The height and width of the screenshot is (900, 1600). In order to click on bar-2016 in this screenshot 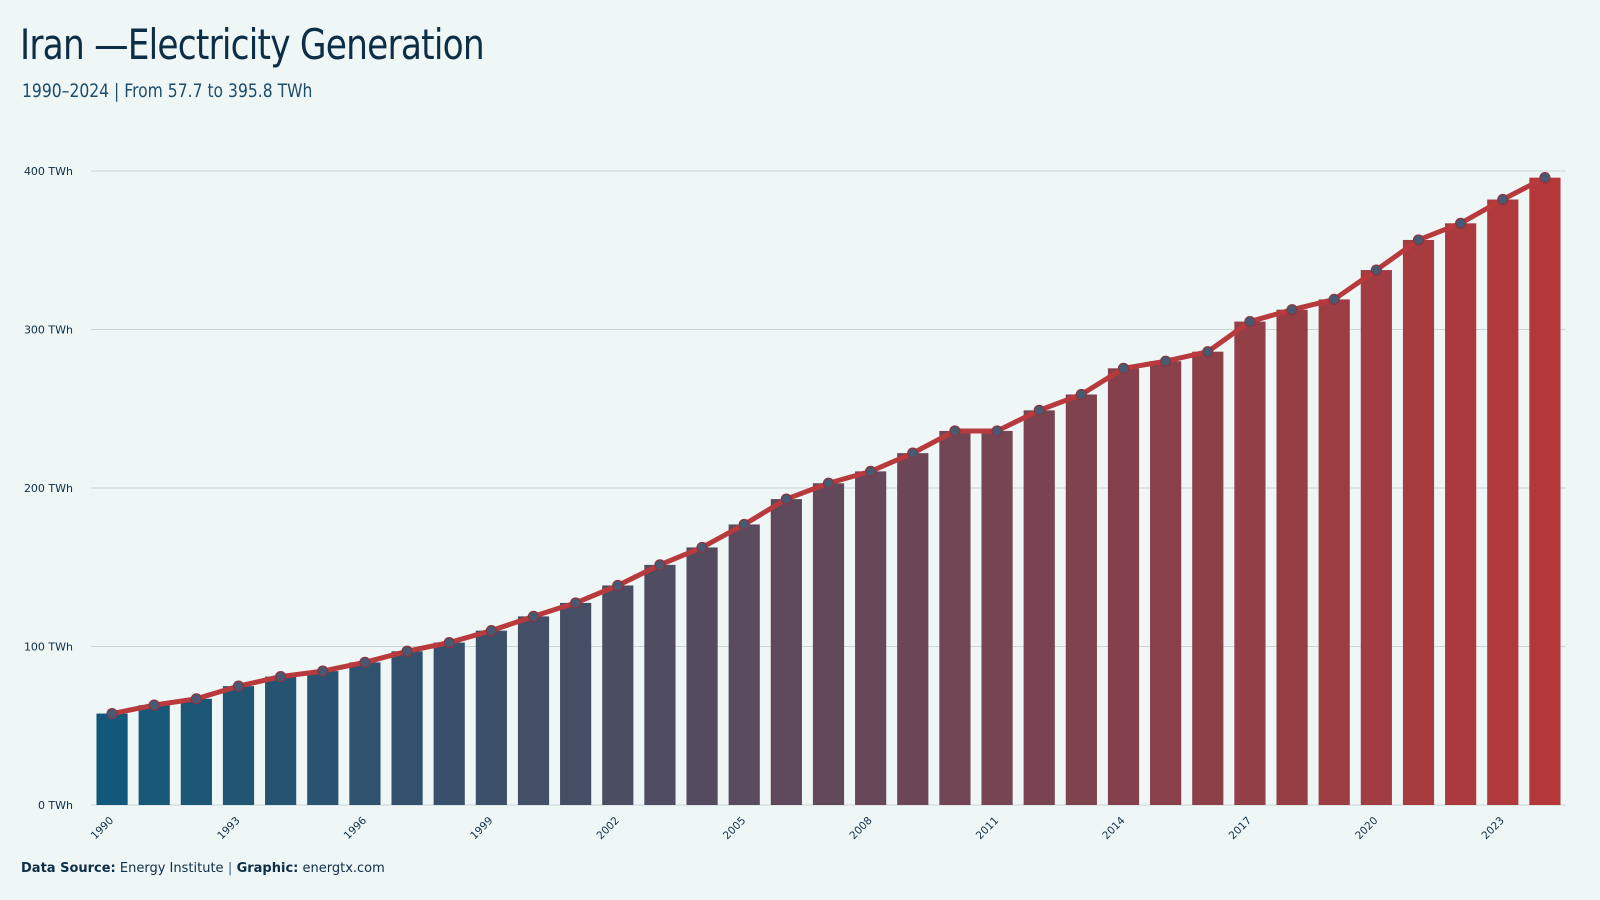, I will do `click(1208, 578)`.